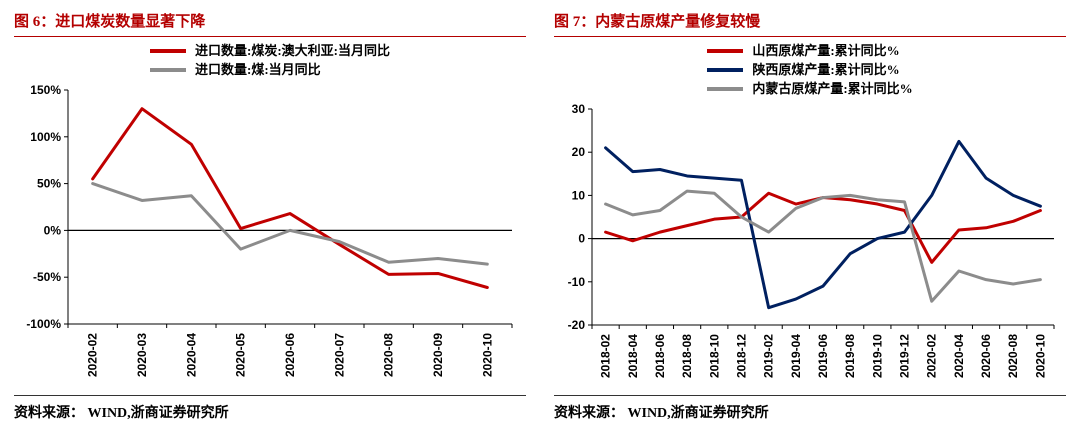  Describe the element at coordinates (270, 60) in the screenshot. I see `figure-6-legend: 进口数量:煤炭:澳大利亚:当月同比 进口数量:煤:当月同比` at that location.